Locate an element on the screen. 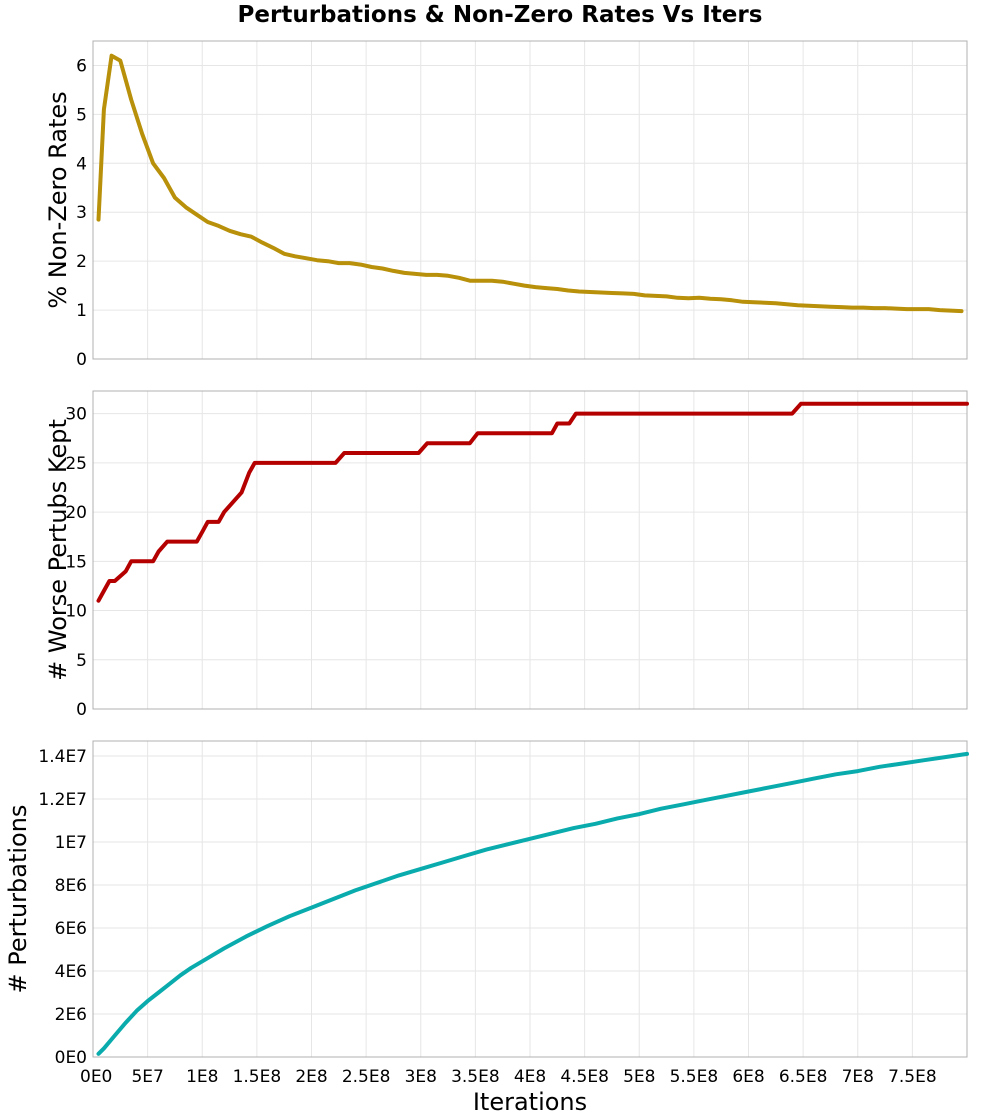 The width and height of the screenshot is (1000, 1120). x-axis-label: Iterations is located at coordinates (530, 1102).